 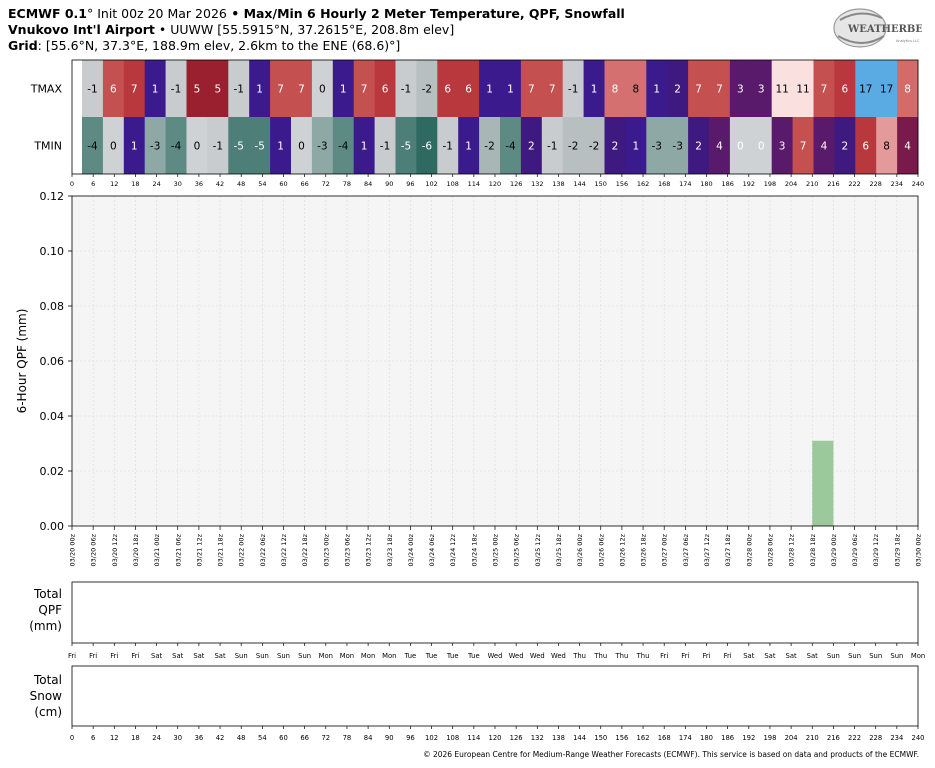 I want to click on qpf-x-tick-label: 03/29 12z, so click(x=876, y=549).